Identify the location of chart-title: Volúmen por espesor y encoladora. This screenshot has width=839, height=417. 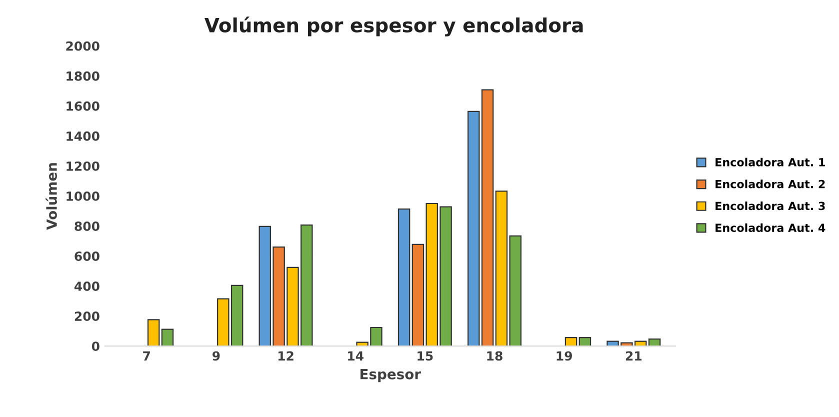
(393, 26).